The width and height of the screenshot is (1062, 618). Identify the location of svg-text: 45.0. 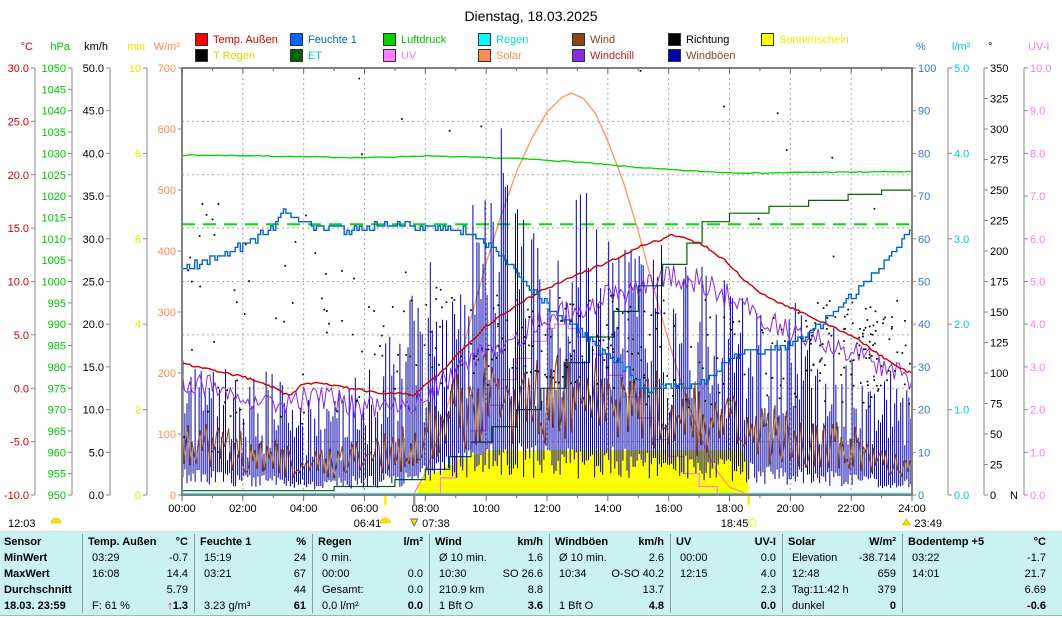
(93, 112).